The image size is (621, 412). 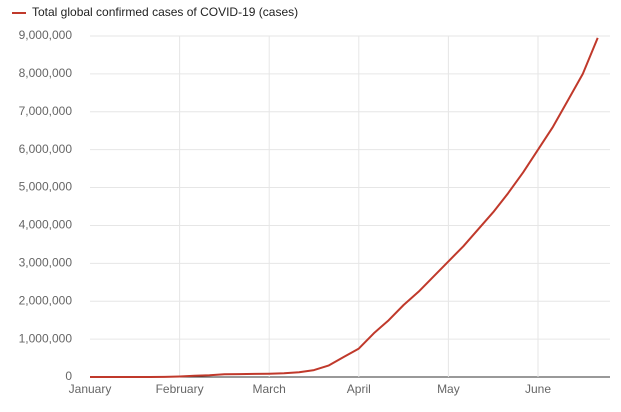 I want to click on y-tick-label: 8,000,000, so click(x=46, y=73).